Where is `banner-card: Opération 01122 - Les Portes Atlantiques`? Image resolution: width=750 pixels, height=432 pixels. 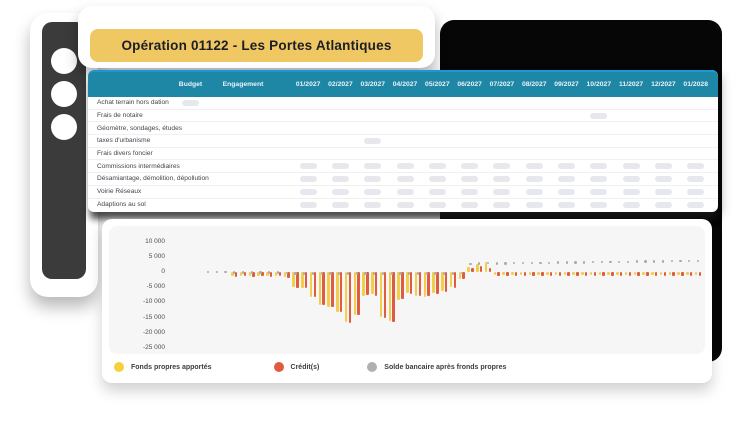 banner-card: Opération 01122 - Les Portes Atlantiques is located at coordinates (256, 37).